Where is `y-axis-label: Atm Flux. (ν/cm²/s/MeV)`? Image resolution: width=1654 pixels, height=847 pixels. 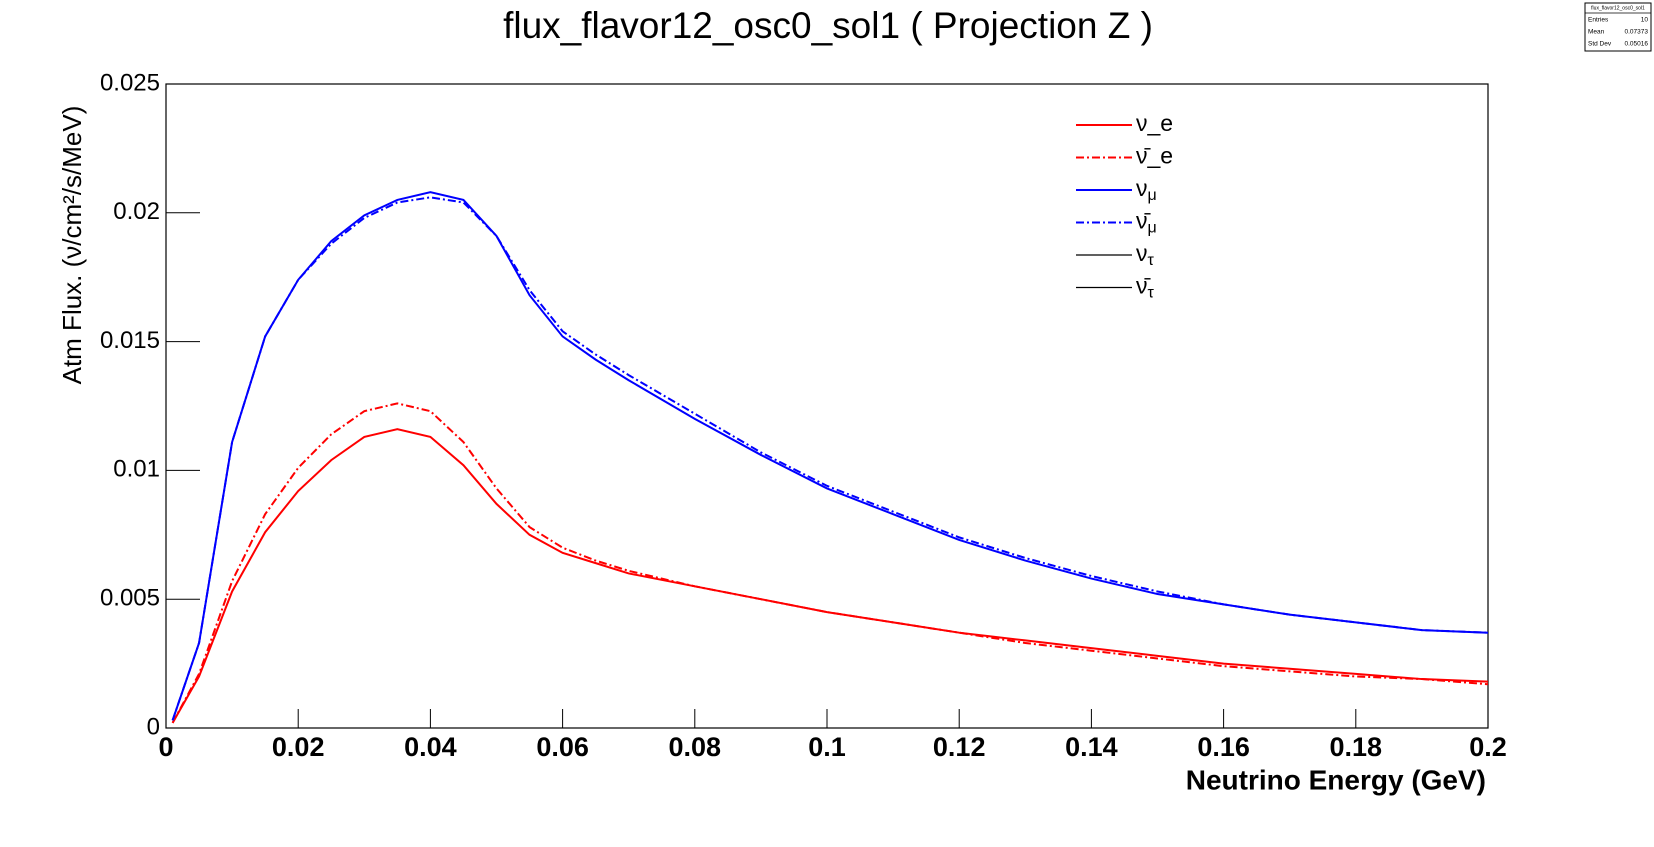 y-axis-label: Atm Flux. (ν/cm²/s/MeV) is located at coordinates (72, 245).